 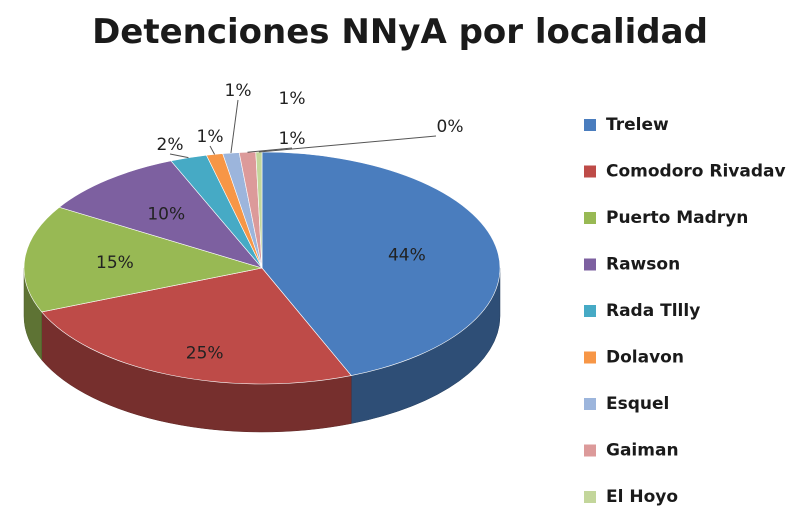 What do you see at coordinates (196, 326) in the screenshot?
I see `pie-slice-comodoro-rivadav` at bounding box center [196, 326].